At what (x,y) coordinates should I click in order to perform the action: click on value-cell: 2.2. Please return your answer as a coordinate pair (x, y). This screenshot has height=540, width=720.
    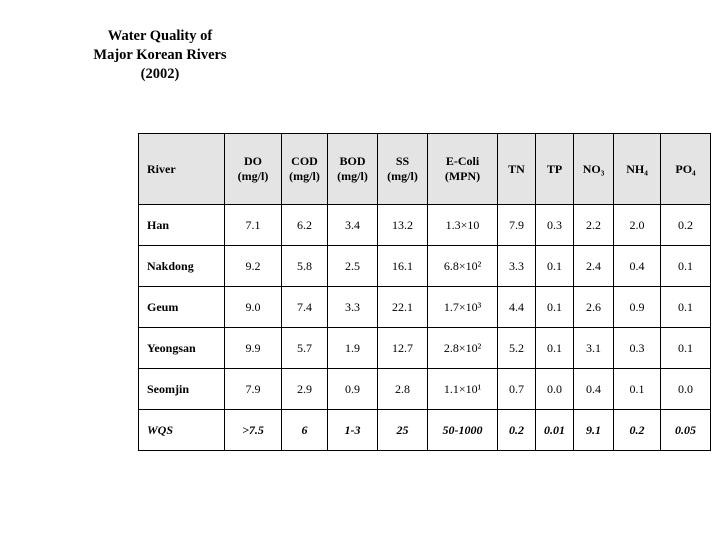
    Looking at the image, I should click on (593, 225).